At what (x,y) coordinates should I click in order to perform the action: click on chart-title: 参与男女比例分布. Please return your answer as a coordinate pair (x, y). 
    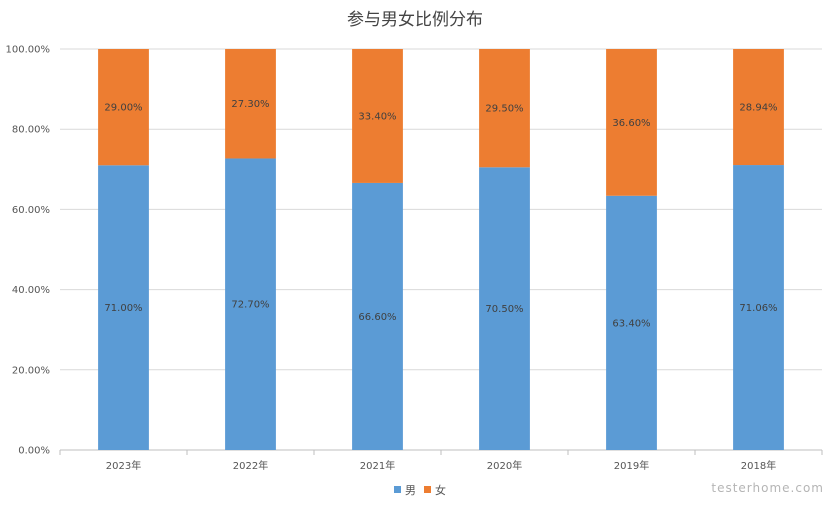
    Looking at the image, I should click on (415, 20).